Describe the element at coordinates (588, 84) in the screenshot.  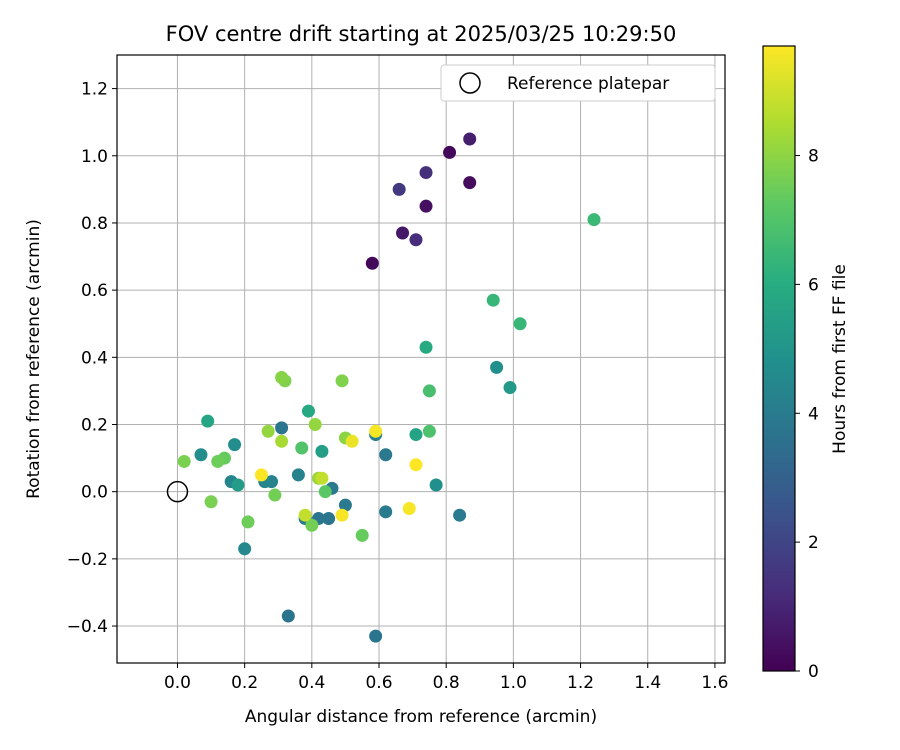
I see `legend-entry-reference: Reference platepar` at that location.